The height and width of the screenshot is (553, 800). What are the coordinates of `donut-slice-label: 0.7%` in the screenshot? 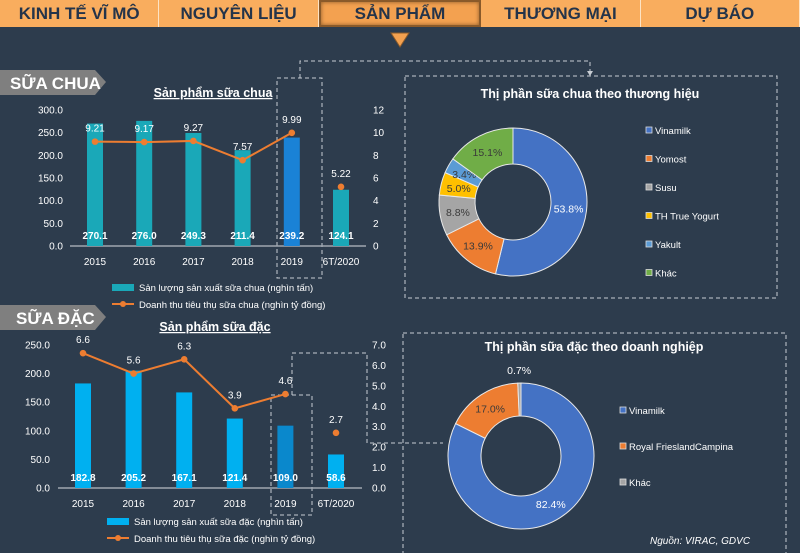 It's located at (519, 371).